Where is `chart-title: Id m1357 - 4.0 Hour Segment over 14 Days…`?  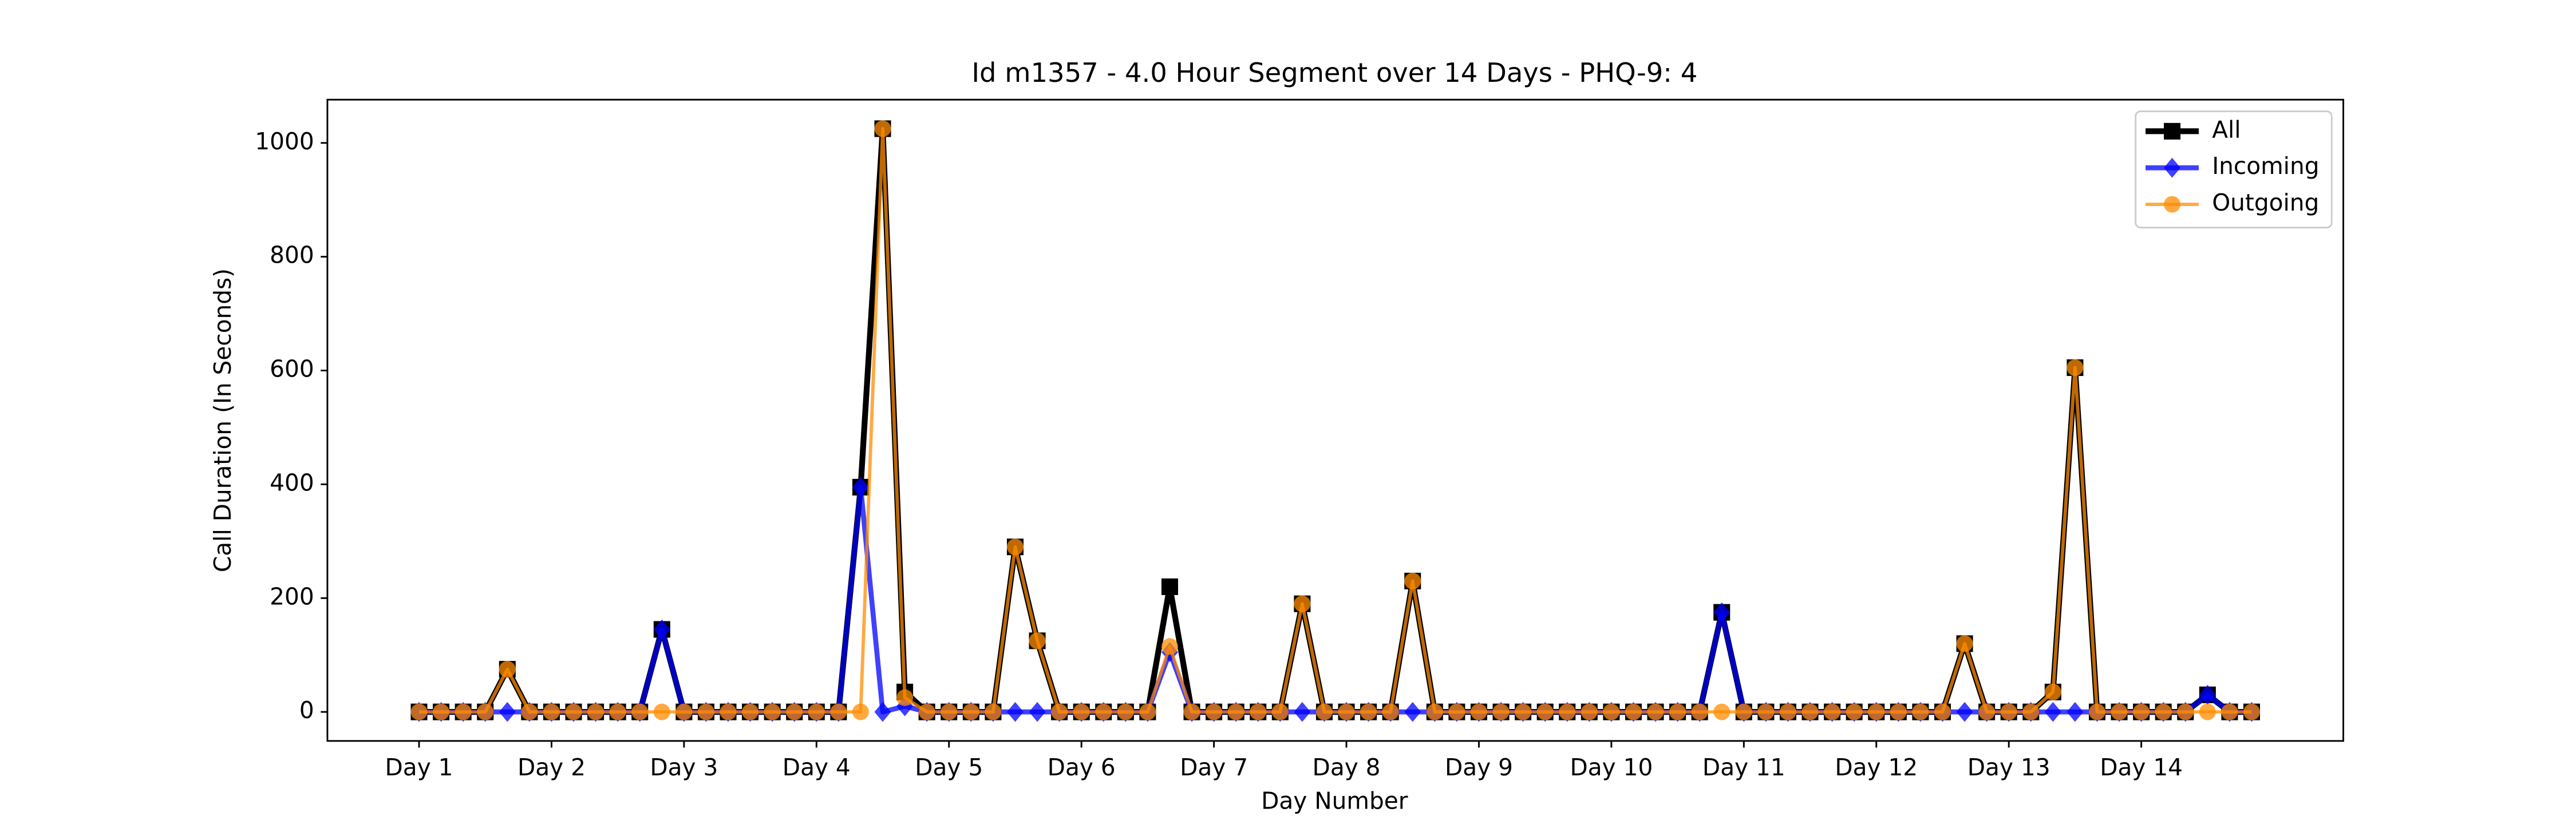
chart-title: Id m1357 - 4.0 Hour Segment over 14 Days… is located at coordinates (1334, 72).